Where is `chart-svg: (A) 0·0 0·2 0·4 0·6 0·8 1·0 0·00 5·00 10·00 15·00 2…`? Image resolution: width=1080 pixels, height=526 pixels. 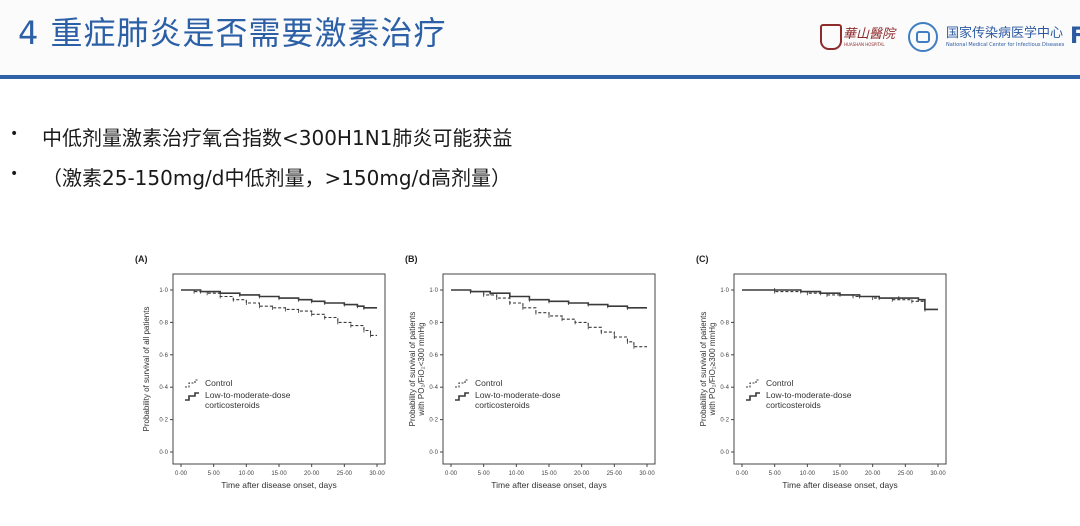 chart-svg: (A) 0·0 0·2 0·4 0·6 0·8 1·0 0·00 5·00 10·00 15·00 2… is located at coordinates (260, 372).